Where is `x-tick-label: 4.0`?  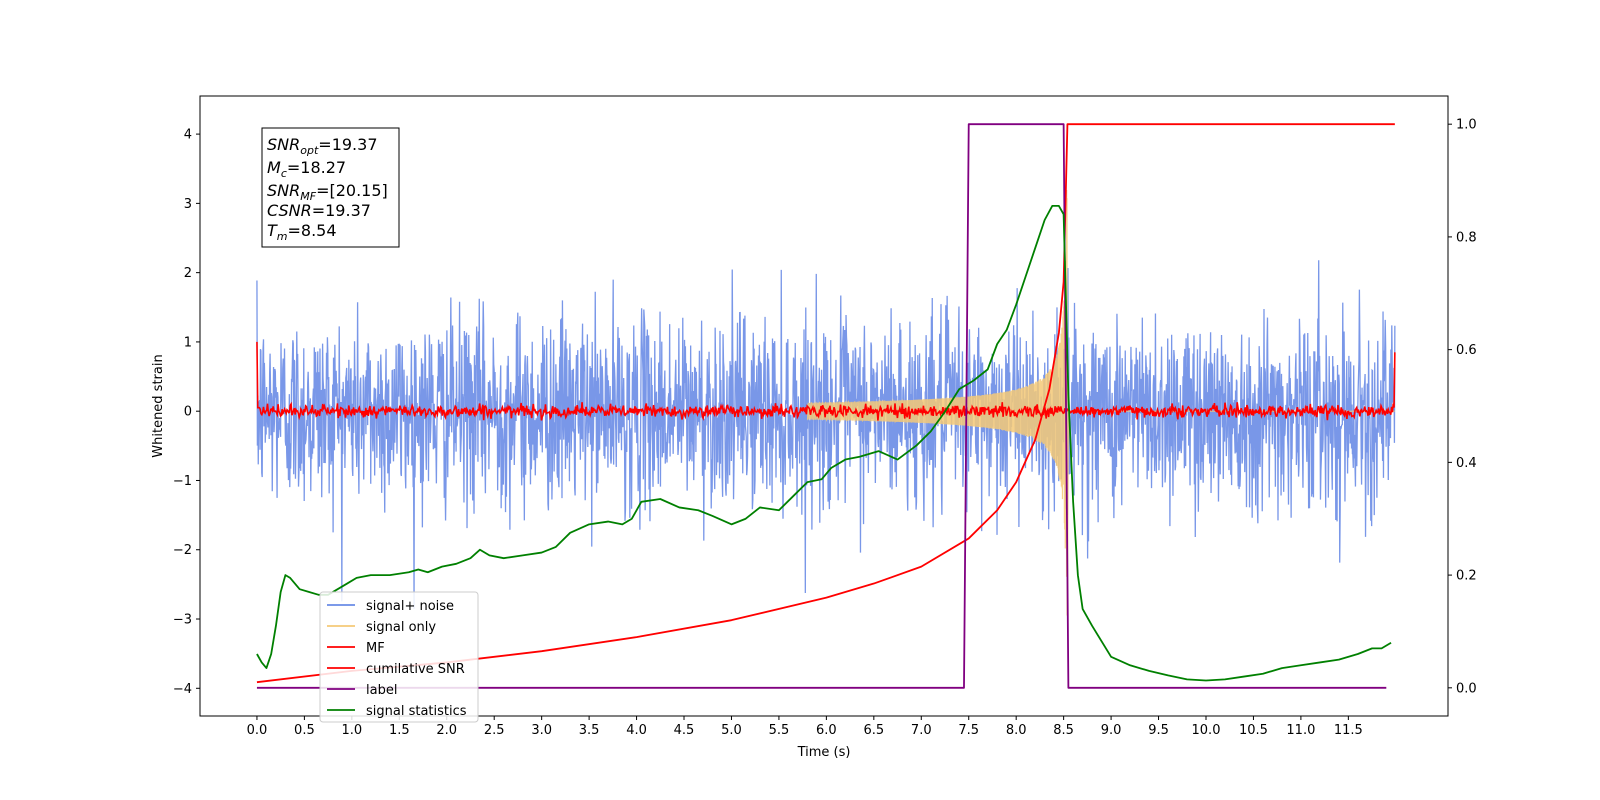
x-tick-label: 4.0 is located at coordinates (636, 730).